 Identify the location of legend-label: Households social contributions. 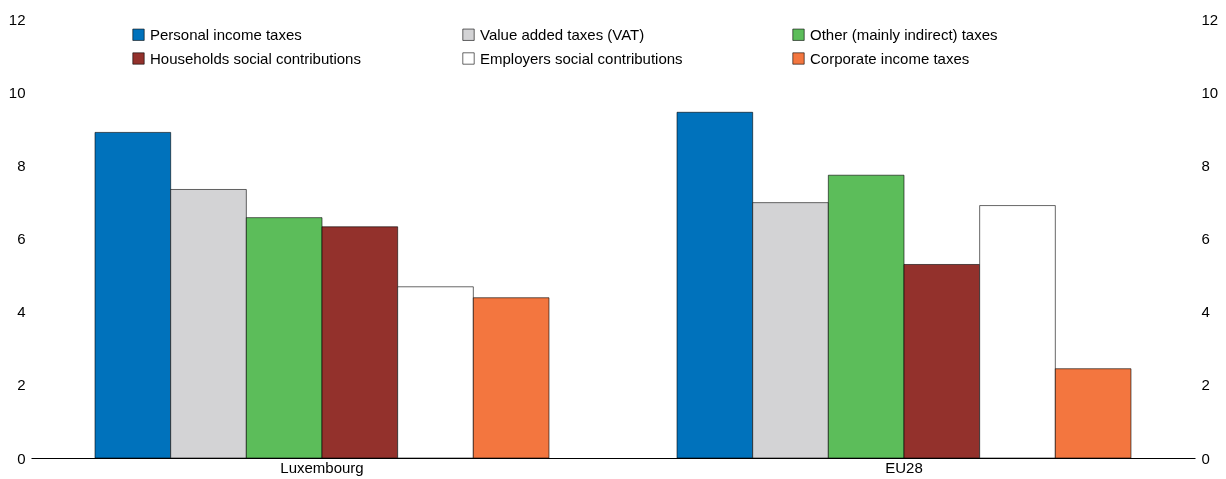
(255, 58).